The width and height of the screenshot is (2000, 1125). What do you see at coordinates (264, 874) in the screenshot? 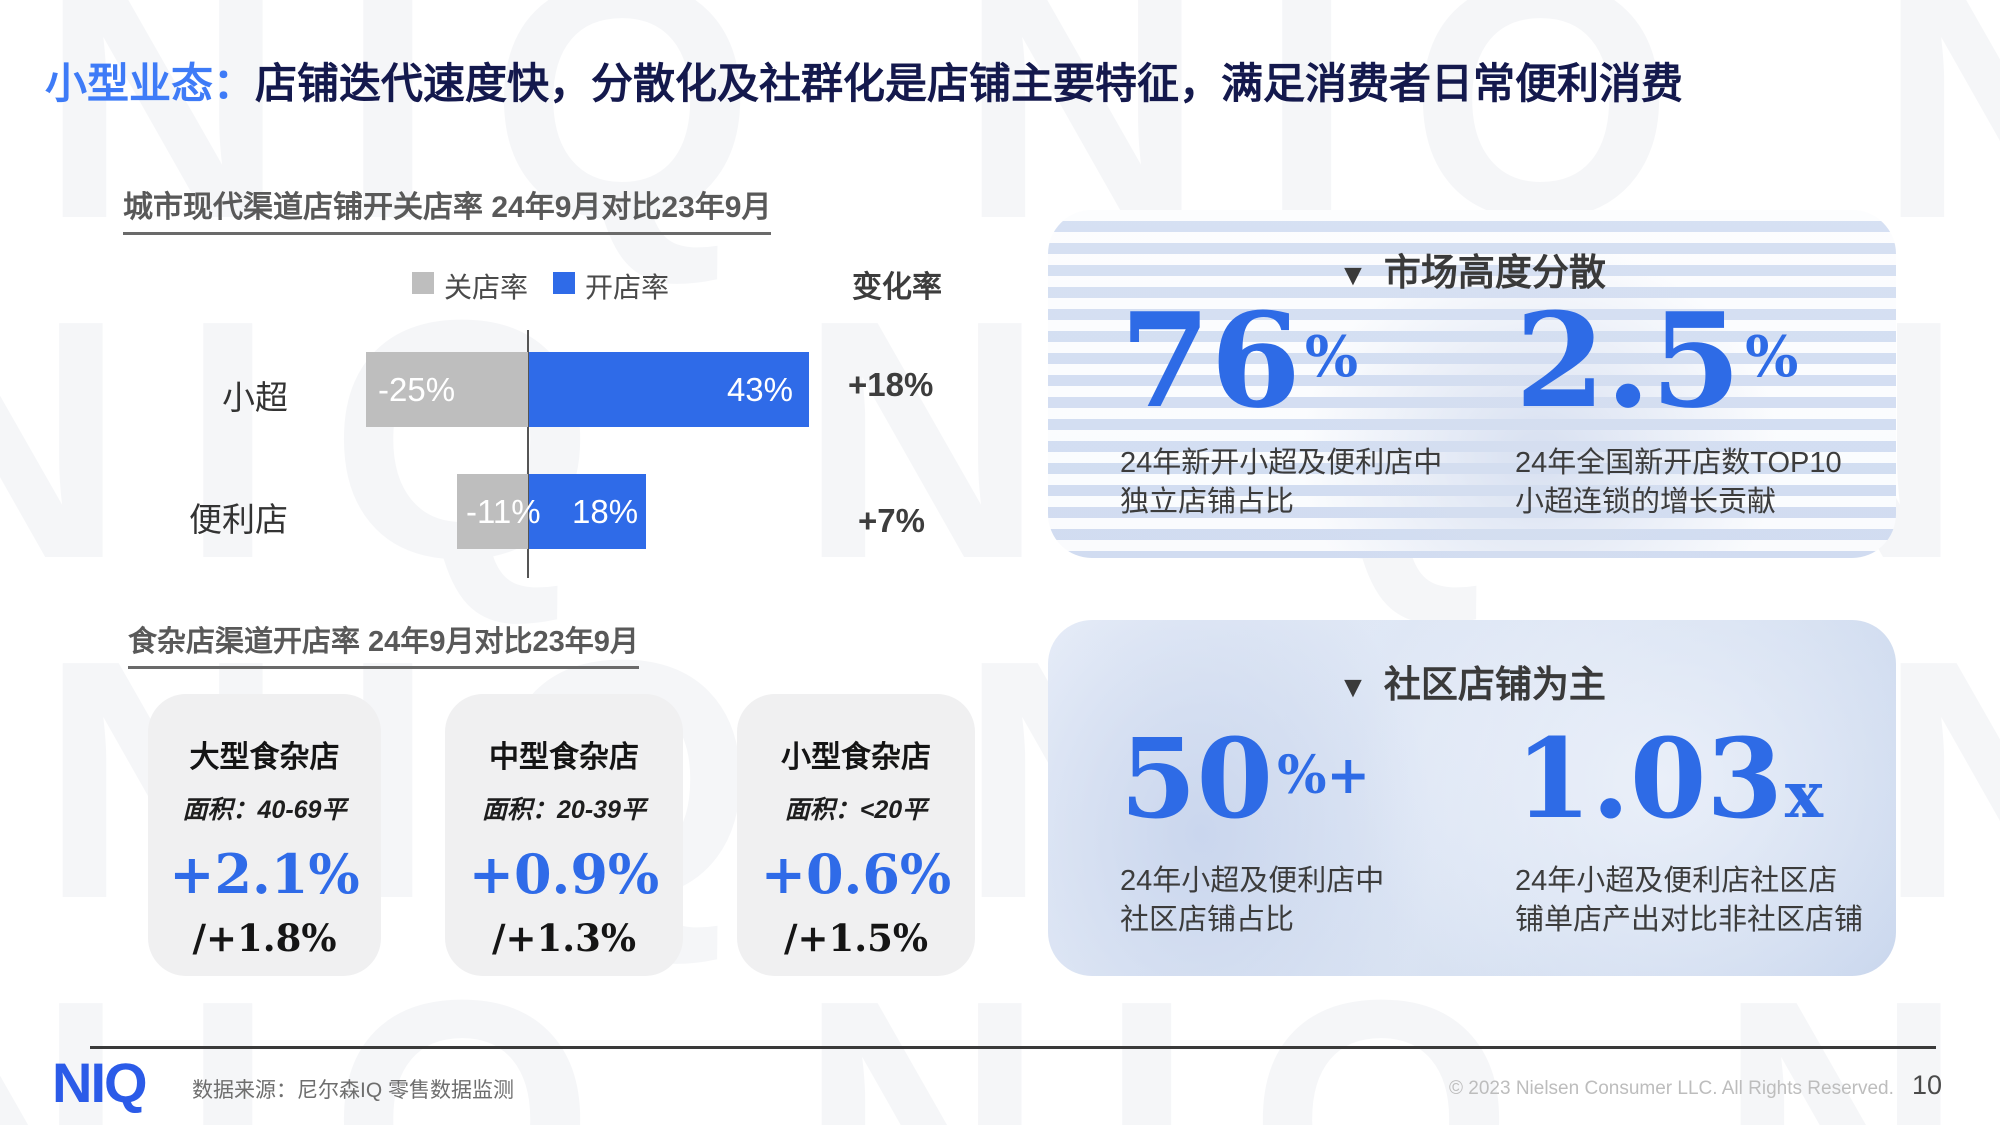
I see `grocery-card-value: +2.1%` at bounding box center [264, 874].